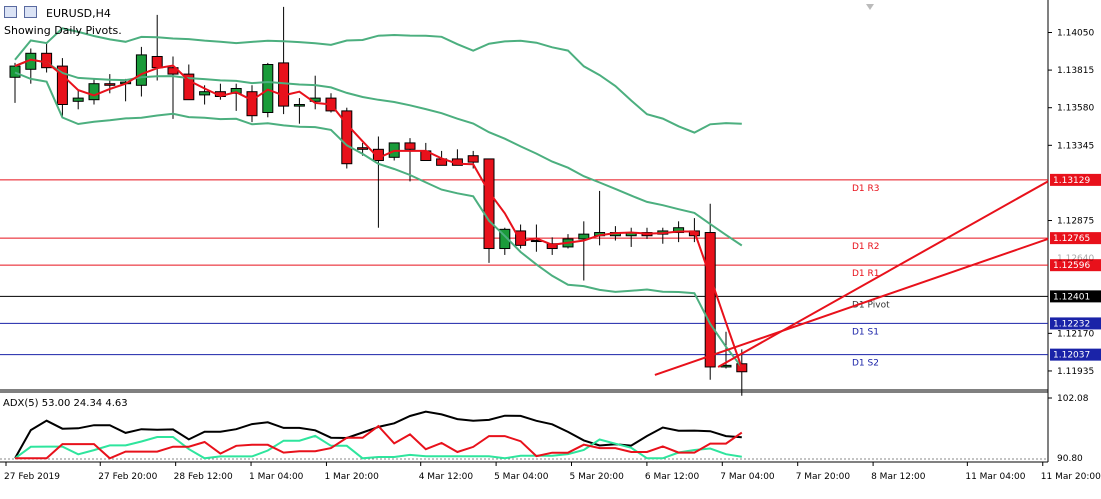  I want to click on chart-header: EURUSD,H4, so click(57, 13).